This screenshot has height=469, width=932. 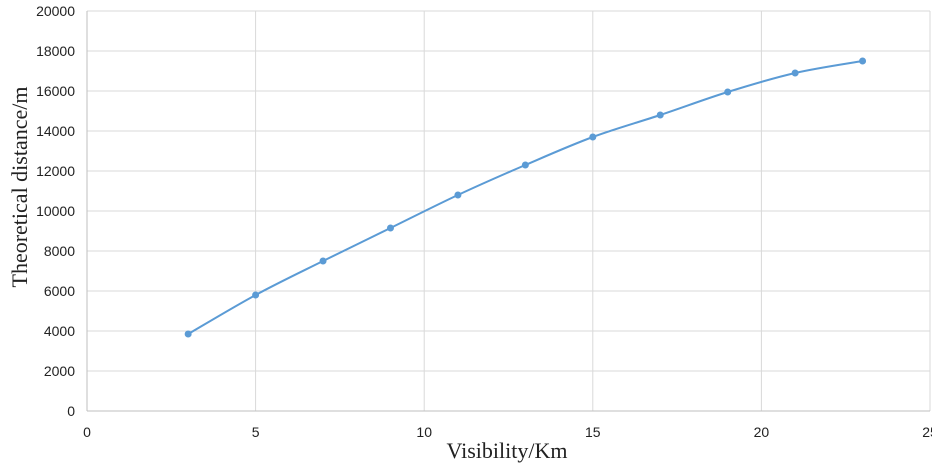 What do you see at coordinates (927, 432) in the screenshot?
I see `x-tick-label: 25` at bounding box center [927, 432].